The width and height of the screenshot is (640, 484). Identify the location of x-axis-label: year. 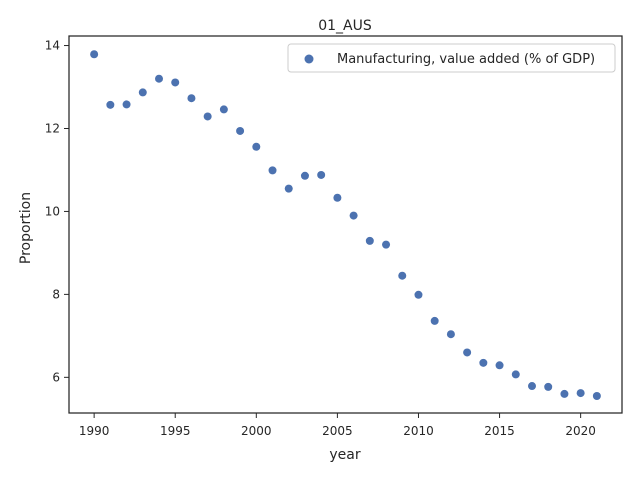
(344, 455).